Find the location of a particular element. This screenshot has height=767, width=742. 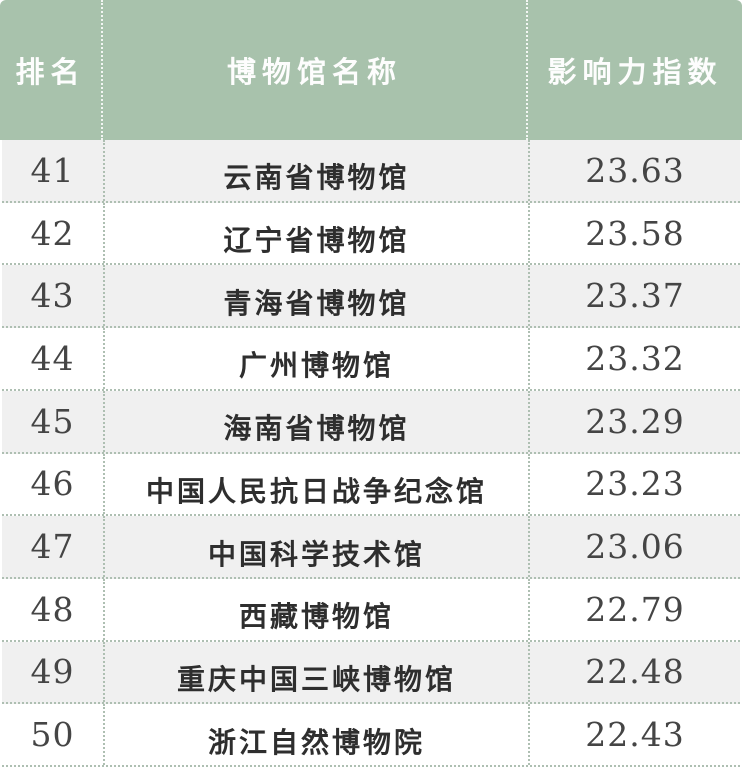

rank-cell: 44 is located at coordinates (53, 358).